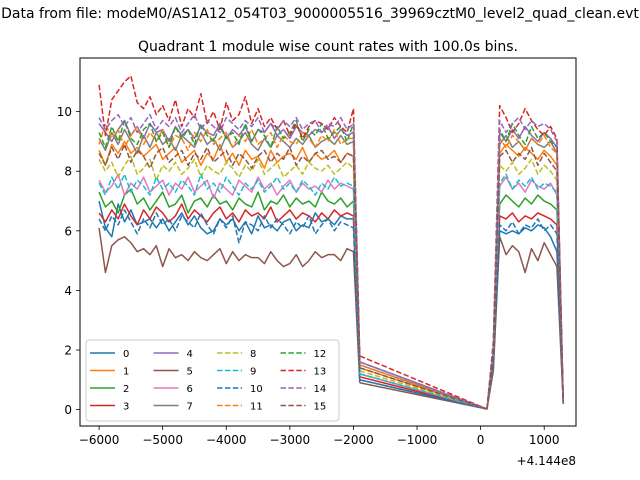  I want to click on x-tick-label: −4000, so click(226, 440).